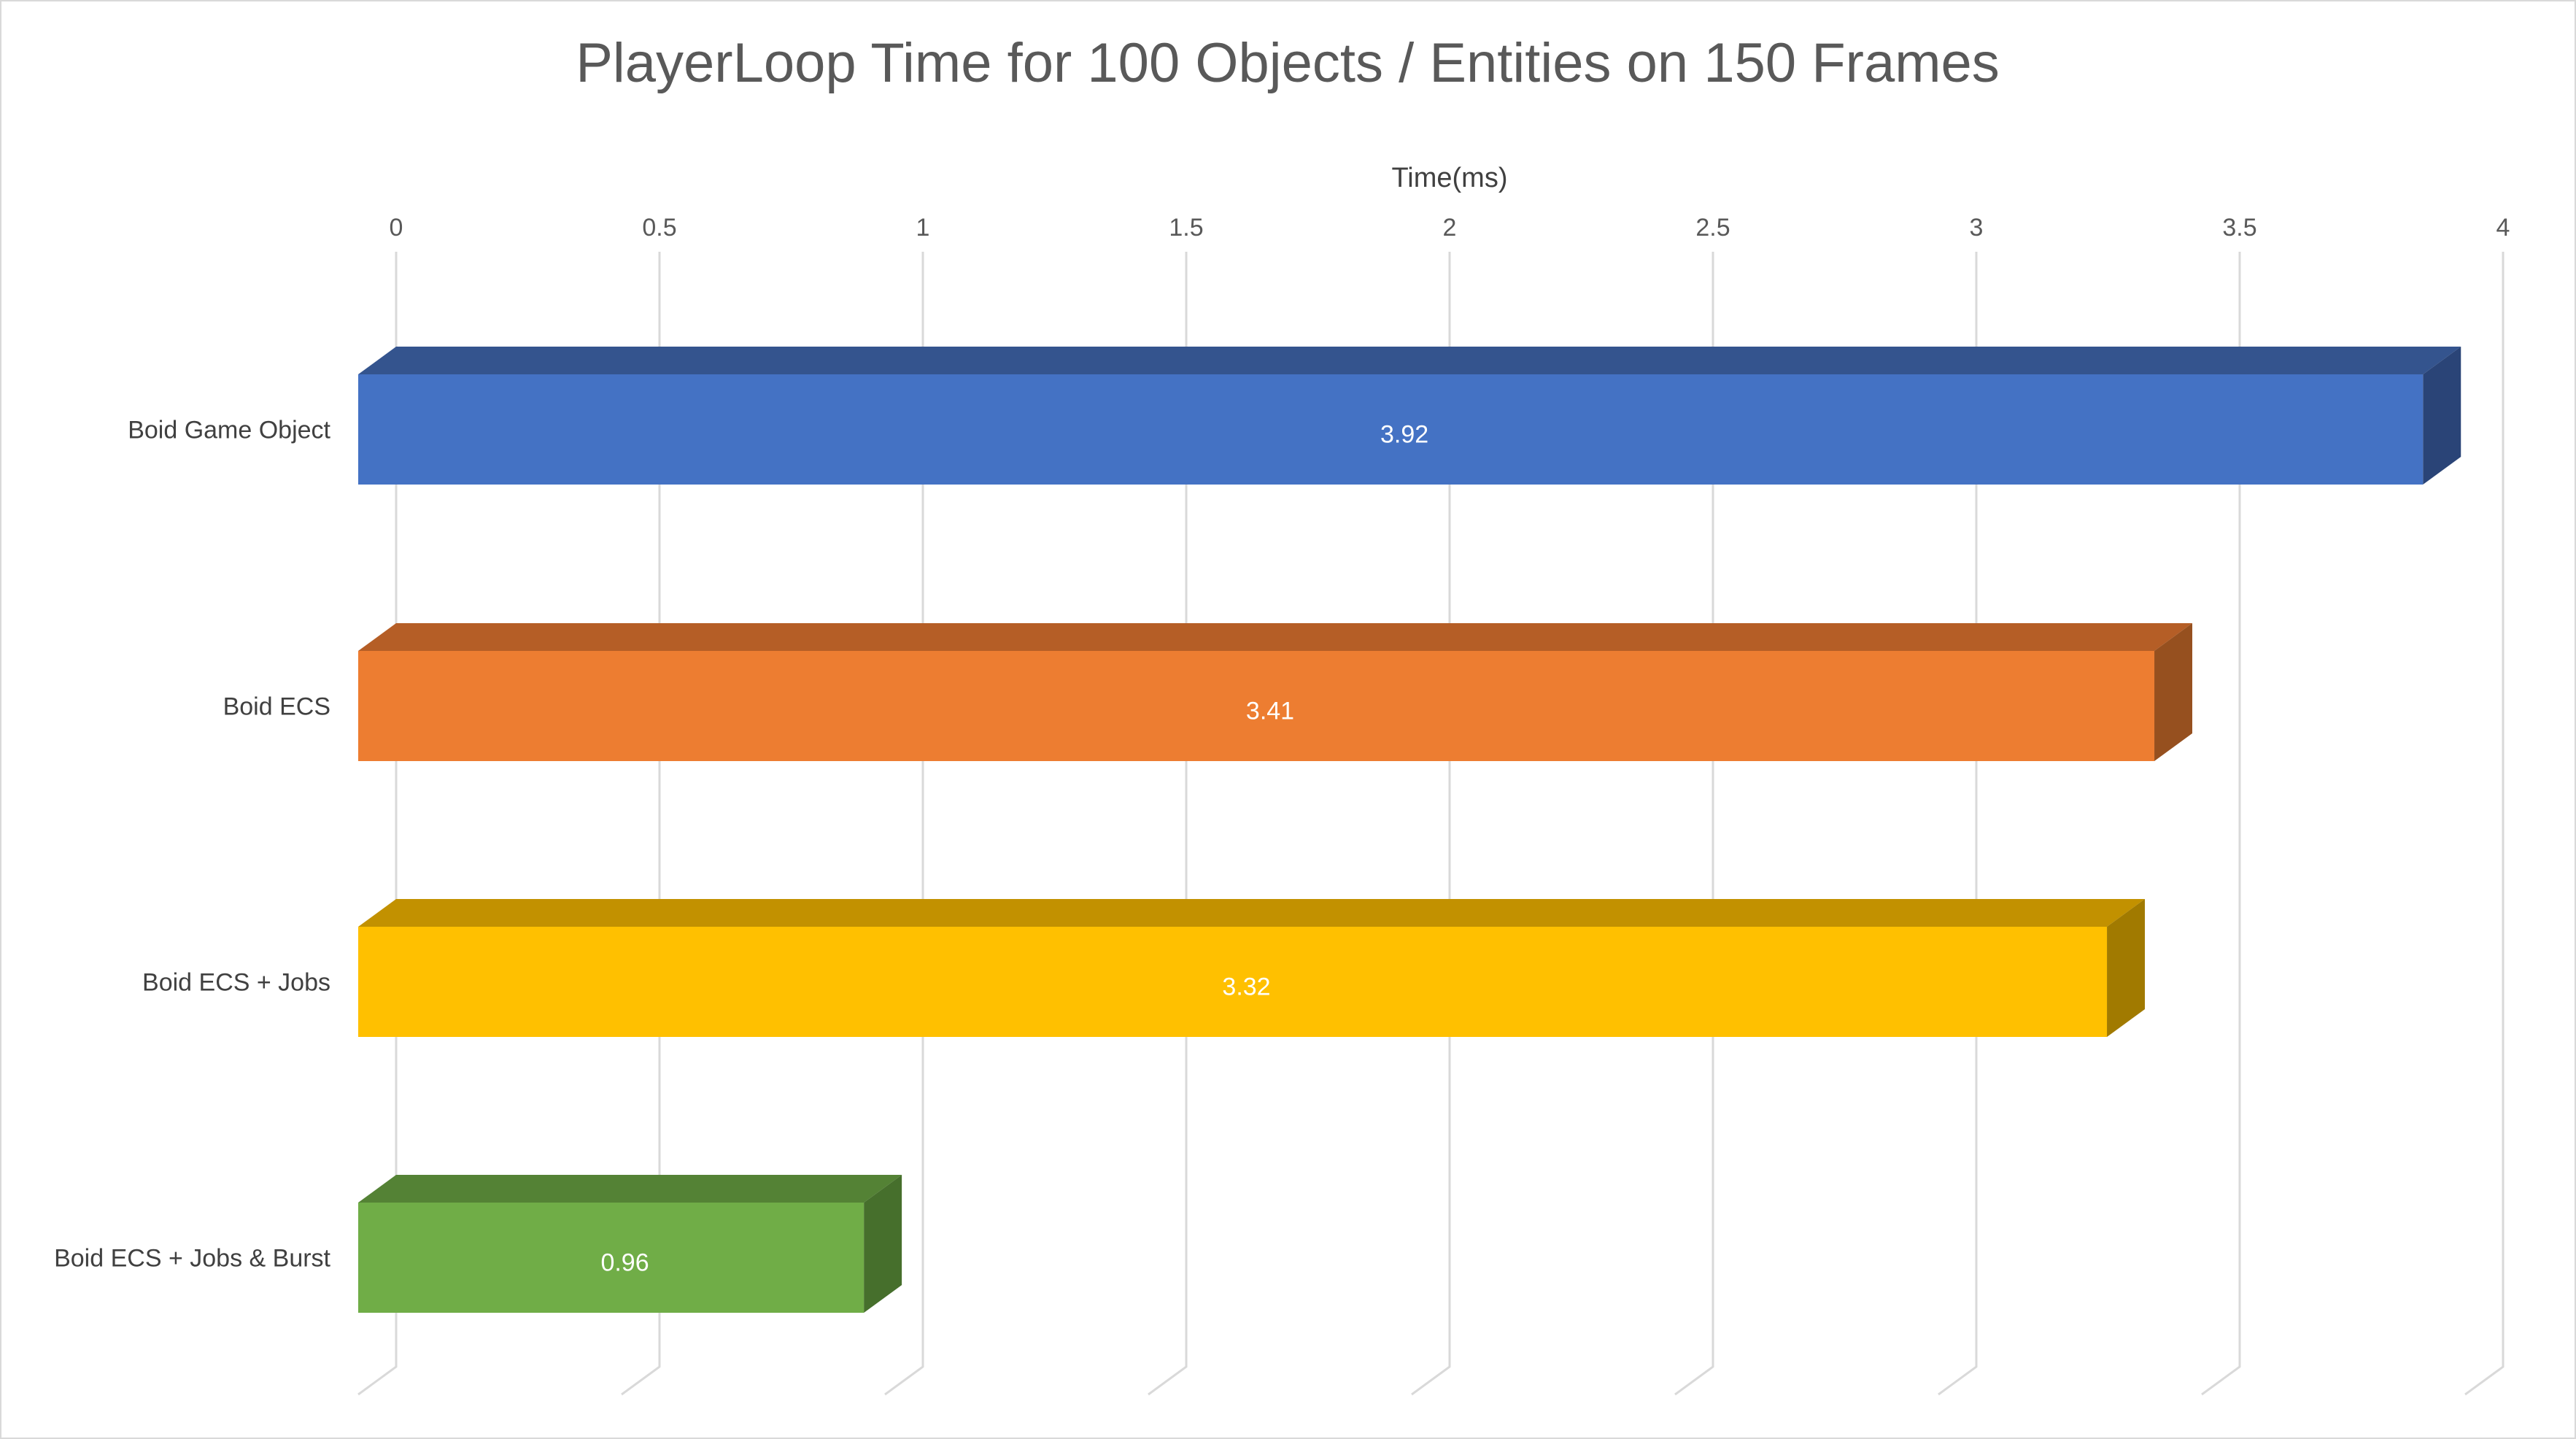 The width and height of the screenshot is (2576, 1439). What do you see at coordinates (276, 707) in the screenshot?
I see `category-label-2: Boid ECS` at bounding box center [276, 707].